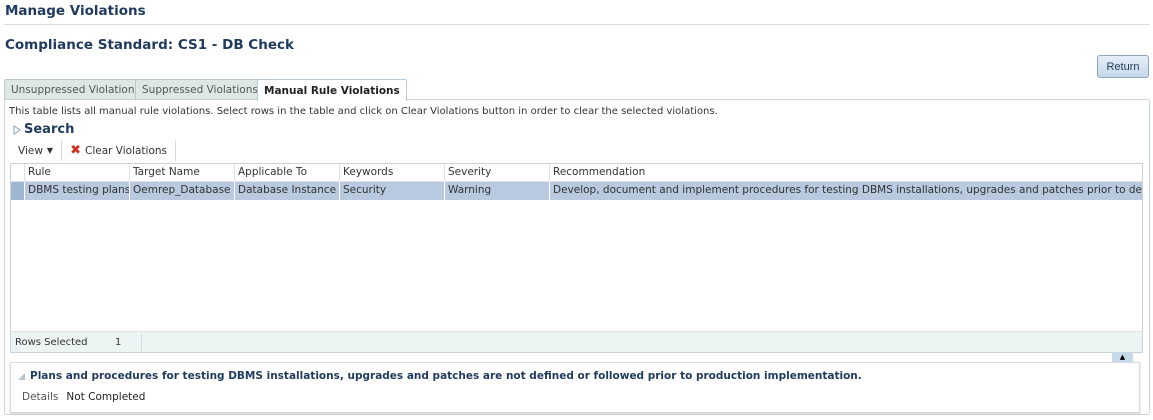  Describe the element at coordinates (75, 89) in the screenshot. I see `tab-unsuppressed-violations: Unsuppressed Violations` at that location.